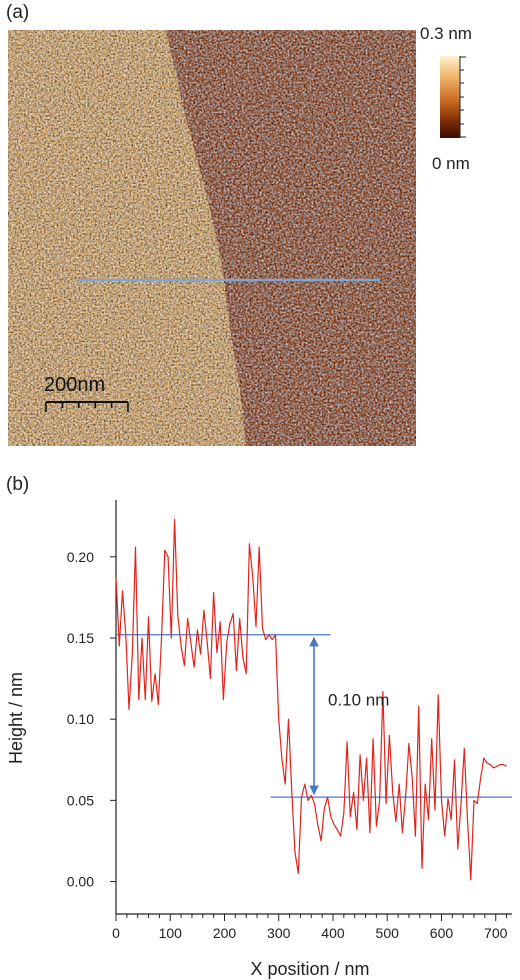 This screenshot has width=520, height=980. What do you see at coordinates (74, 385) in the screenshot?
I see `scale-bar-label: 200nm` at bounding box center [74, 385].